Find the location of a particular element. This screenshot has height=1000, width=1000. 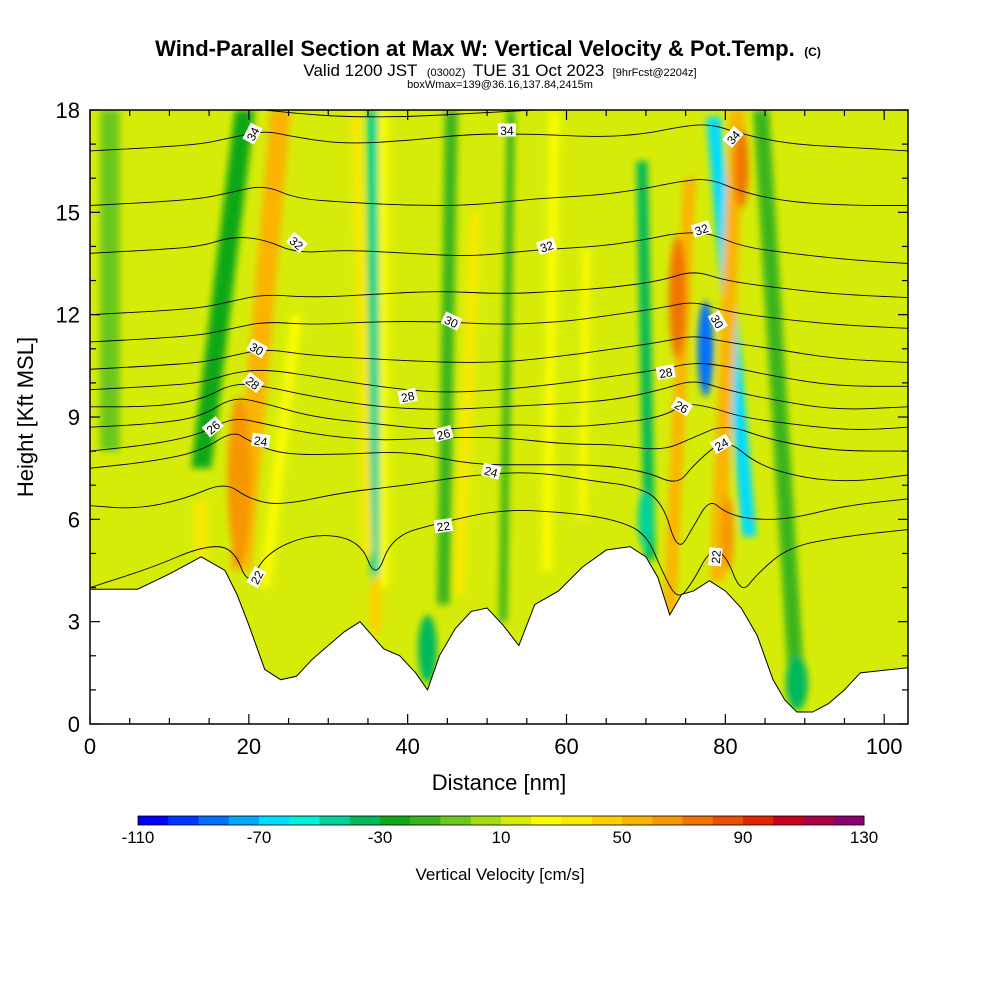

y-tick-label-5: 15 is located at coordinates (68, 212).